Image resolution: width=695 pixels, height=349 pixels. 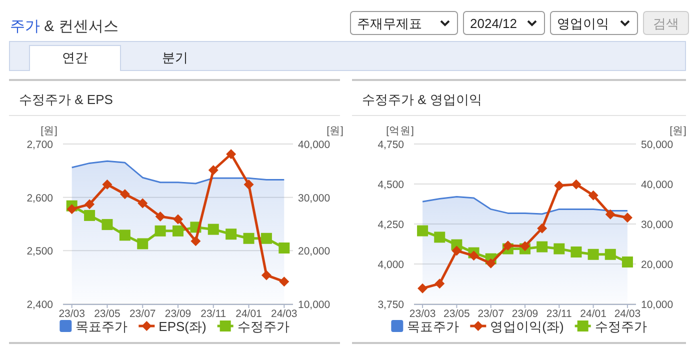 I want to click on text: 검색, so click(x=666, y=23).